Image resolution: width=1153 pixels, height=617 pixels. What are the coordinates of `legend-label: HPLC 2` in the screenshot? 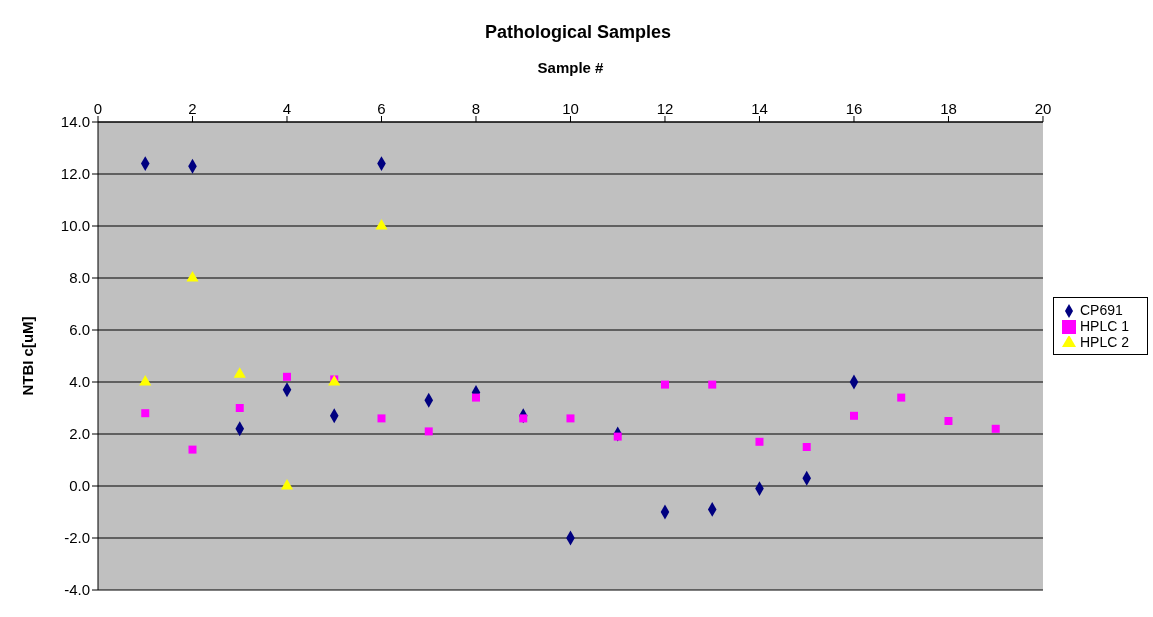 It's located at (1104, 342).